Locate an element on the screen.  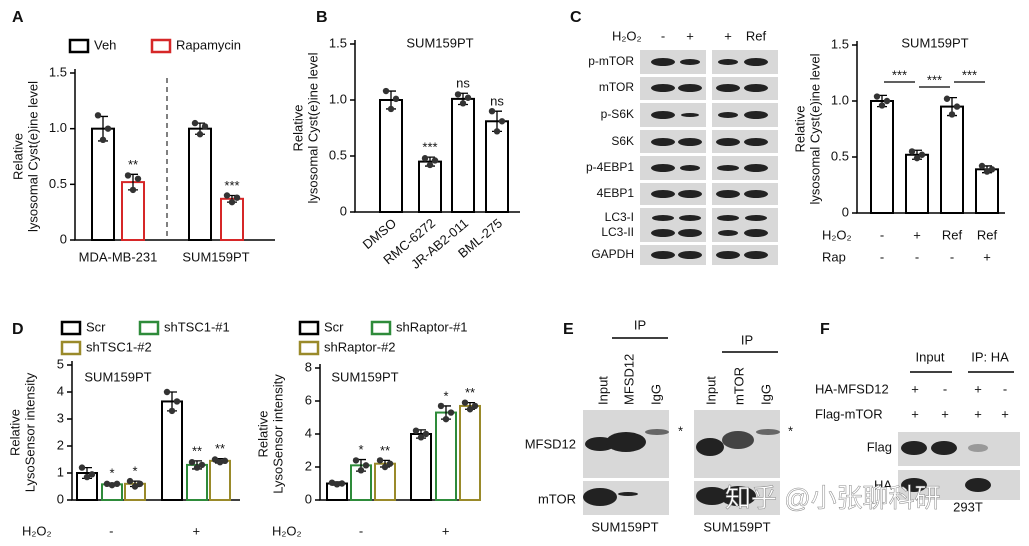
row-label: MFSD12 is located at coordinates (550, 443).